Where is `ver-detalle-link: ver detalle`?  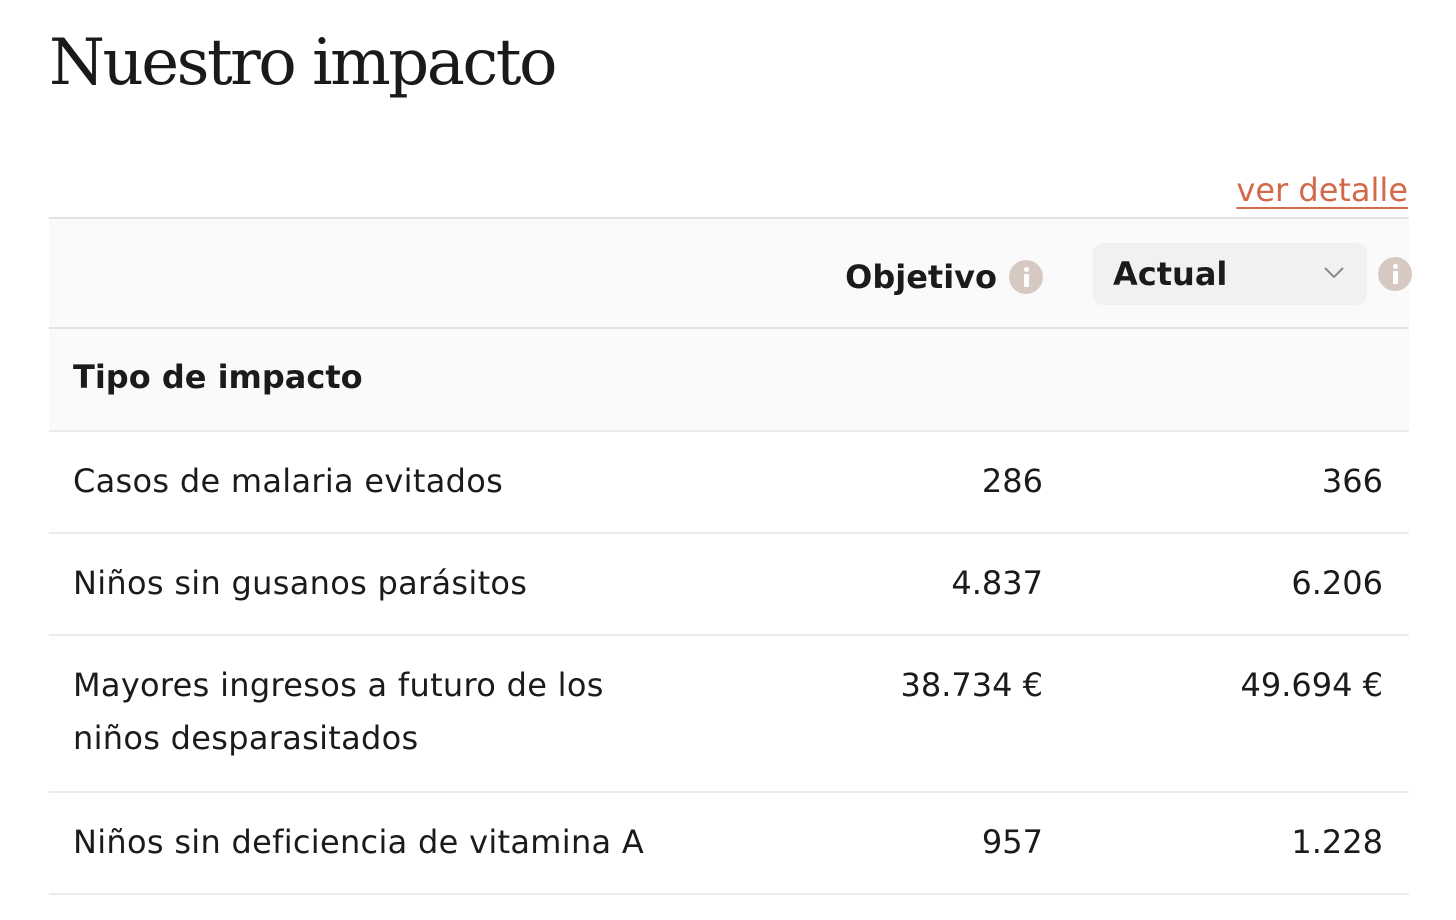 ver-detalle-link: ver detalle is located at coordinates (1322, 190).